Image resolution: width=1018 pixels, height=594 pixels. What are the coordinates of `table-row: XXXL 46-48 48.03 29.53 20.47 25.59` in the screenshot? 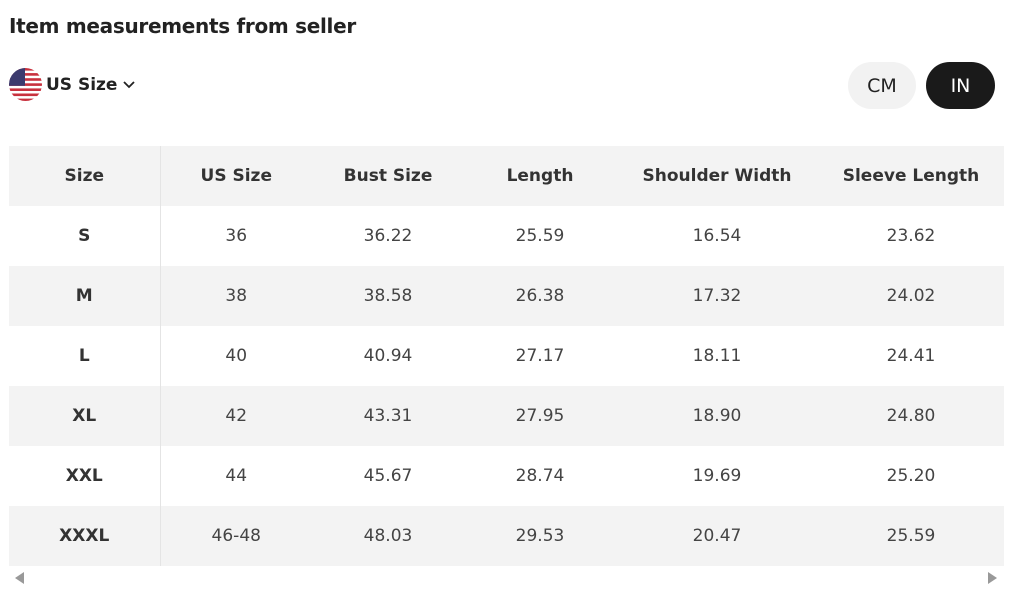 It's located at (506, 536).